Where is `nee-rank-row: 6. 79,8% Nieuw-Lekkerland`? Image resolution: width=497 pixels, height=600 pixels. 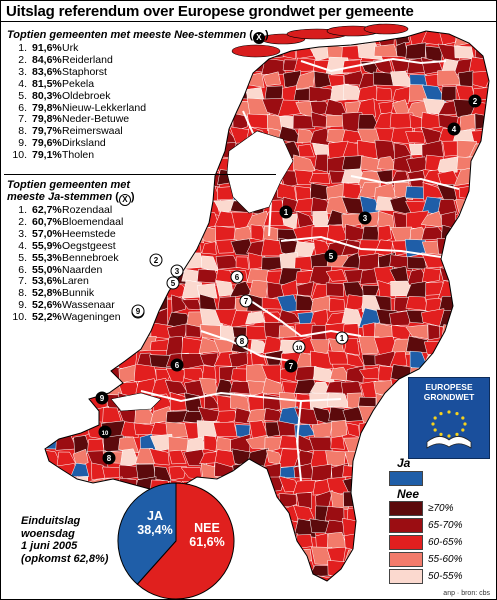
nee-rank-row: 6. 79,8% Nieuw-Lekkerland is located at coordinates (77, 108).